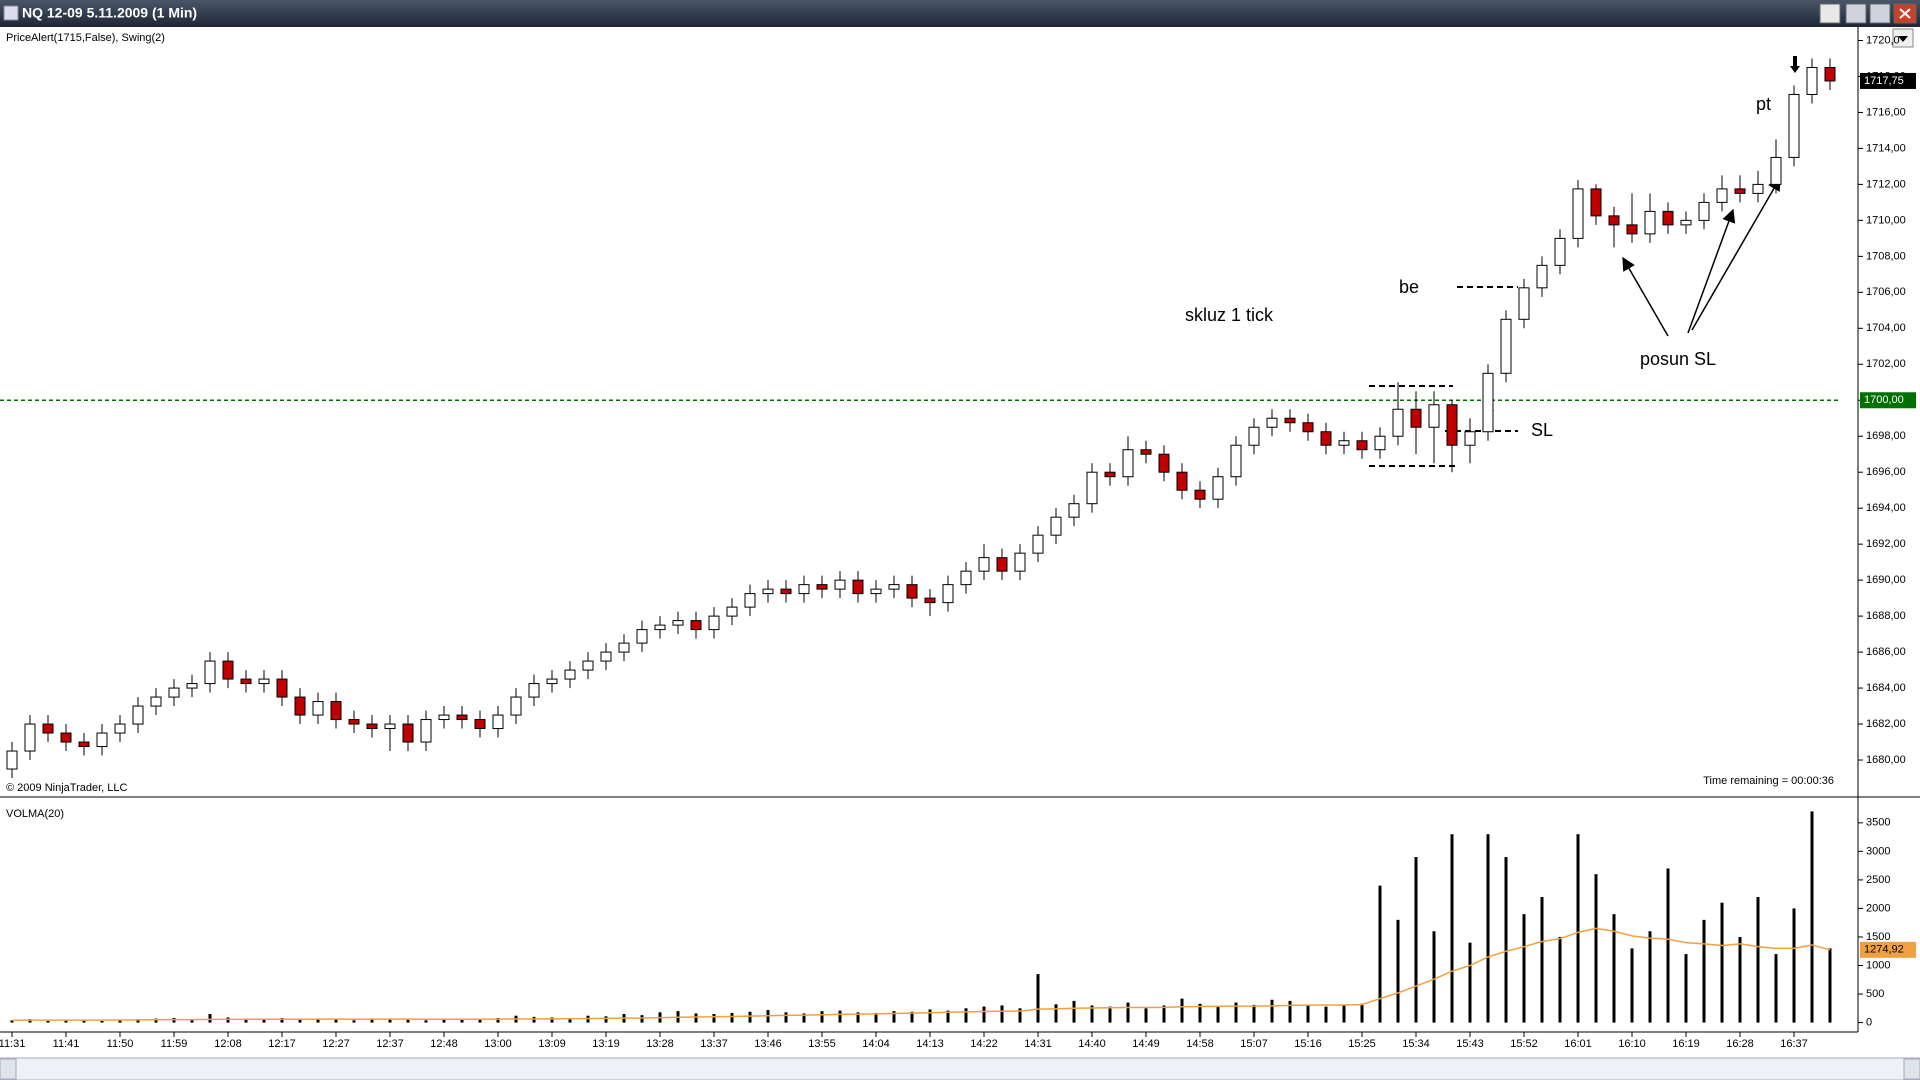  Describe the element at coordinates (1886, 220) in the screenshot. I see `y-tick-label: 1710,00` at that location.